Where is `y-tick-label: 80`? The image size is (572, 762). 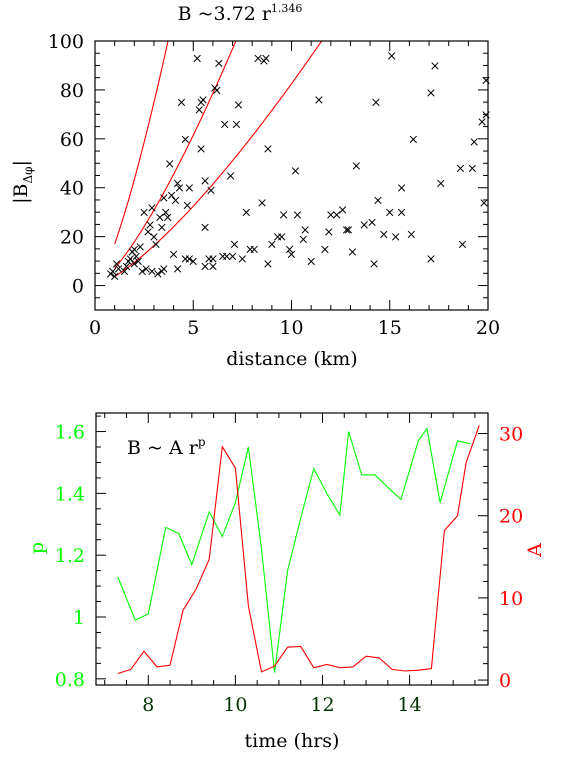 y-tick-label: 80 is located at coordinates (72, 91).